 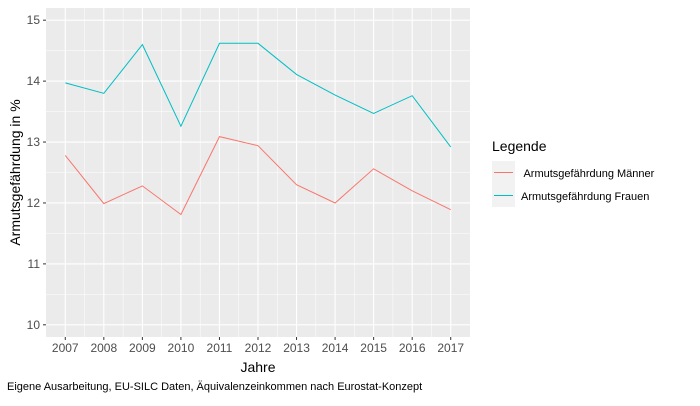 What do you see at coordinates (296, 348) in the screenshot?
I see `x-tick-label: 2013` at bounding box center [296, 348].